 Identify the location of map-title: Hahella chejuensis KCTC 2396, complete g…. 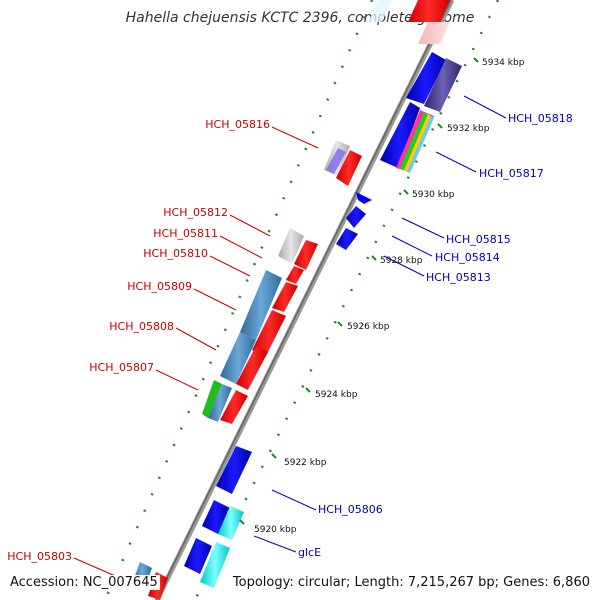
(300, 18).